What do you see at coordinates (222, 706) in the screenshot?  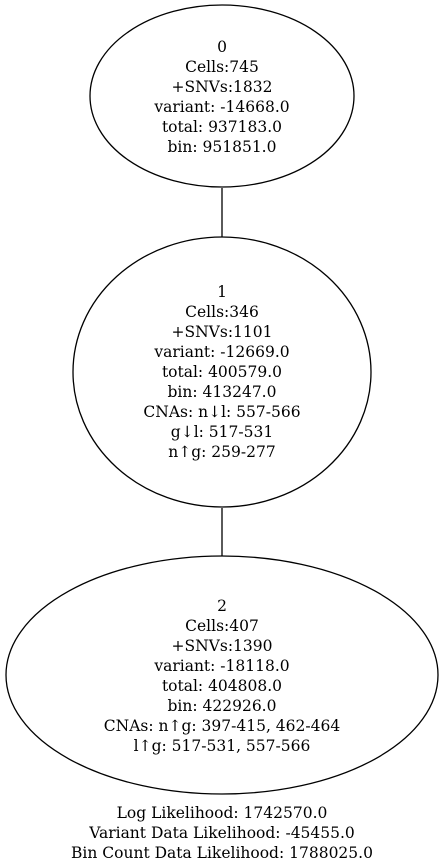 I see `node-2-bin: bin: 422926.0` at bounding box center [222, 706].